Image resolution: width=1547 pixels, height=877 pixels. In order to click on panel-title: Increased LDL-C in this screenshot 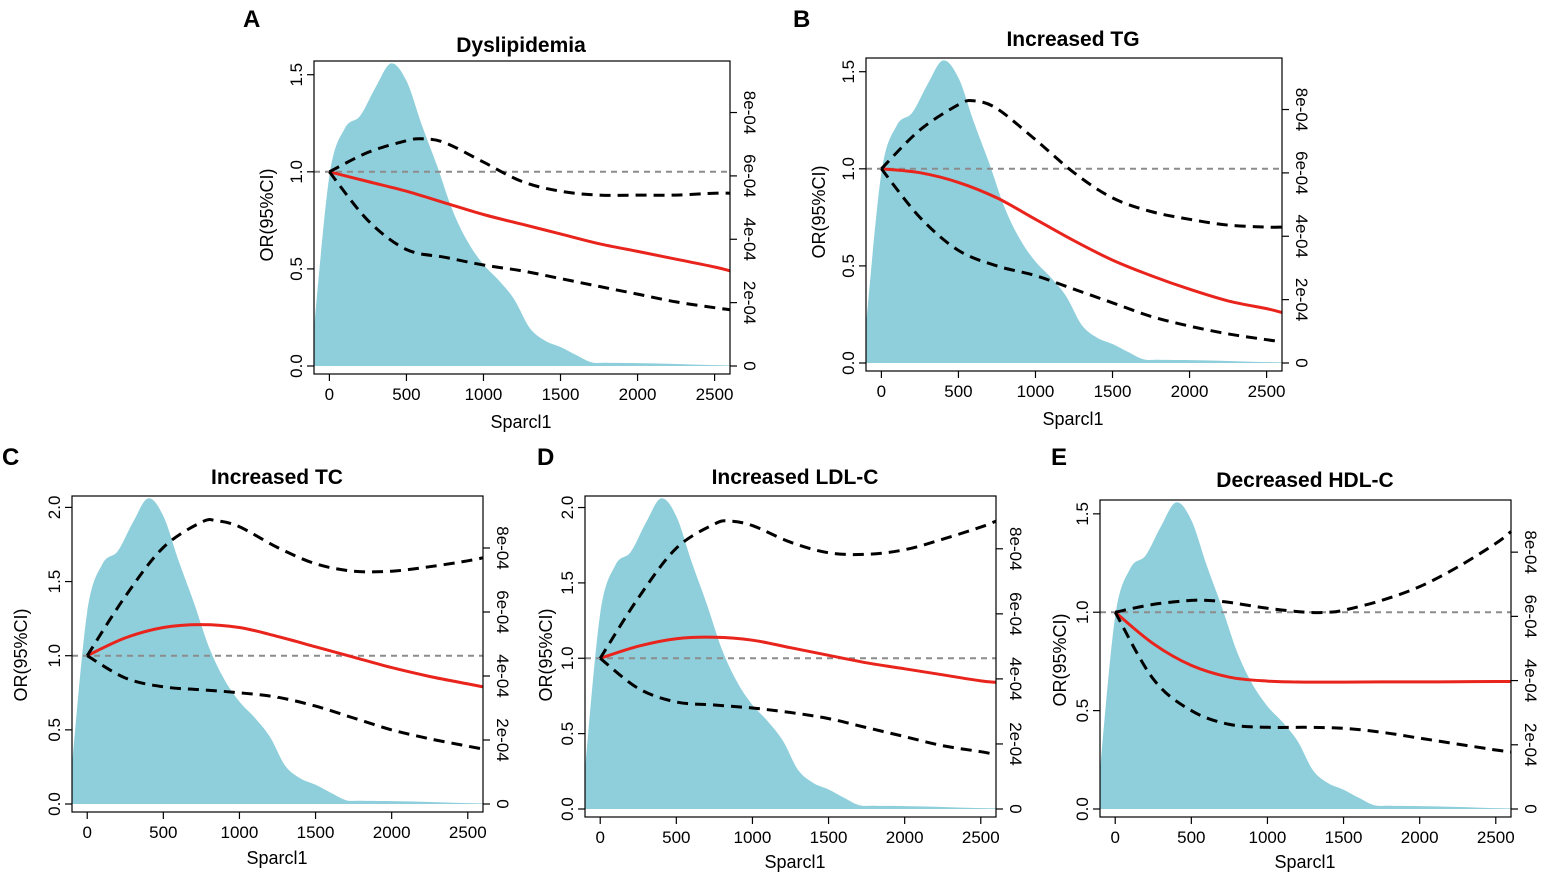, I will do `click(795, 477)`.